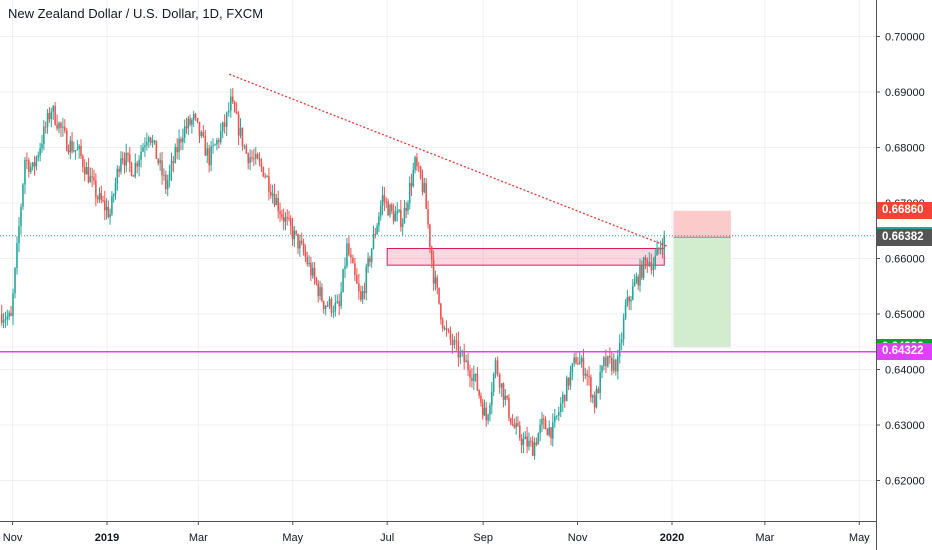 The width and height of the screenshot is (932, 550). What do you see at coordinates (904, 352) in the screenshot?
I see `price-tag: 0.64322` at bounding box center [904, 352].